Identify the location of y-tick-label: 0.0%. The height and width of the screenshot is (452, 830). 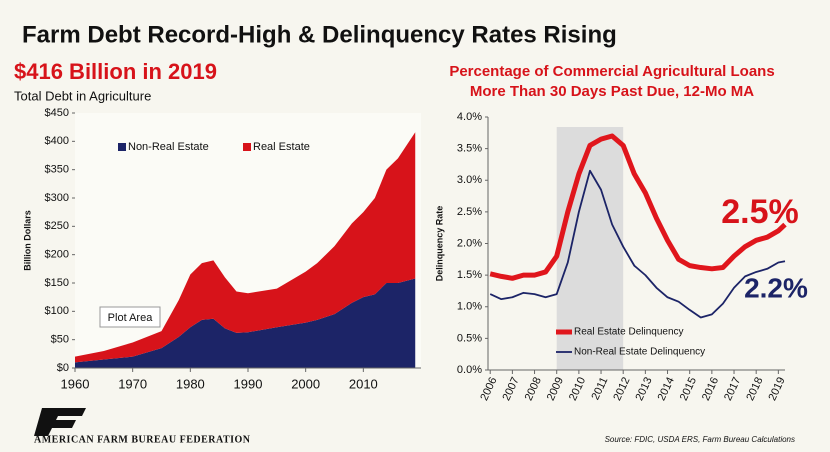
(469, 370).